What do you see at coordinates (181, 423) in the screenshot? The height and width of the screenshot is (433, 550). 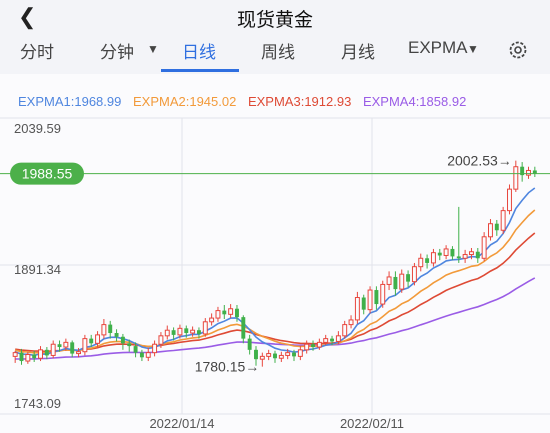 I see `x-tick-label: 2022/01/14` at bounding box center [181, 423].